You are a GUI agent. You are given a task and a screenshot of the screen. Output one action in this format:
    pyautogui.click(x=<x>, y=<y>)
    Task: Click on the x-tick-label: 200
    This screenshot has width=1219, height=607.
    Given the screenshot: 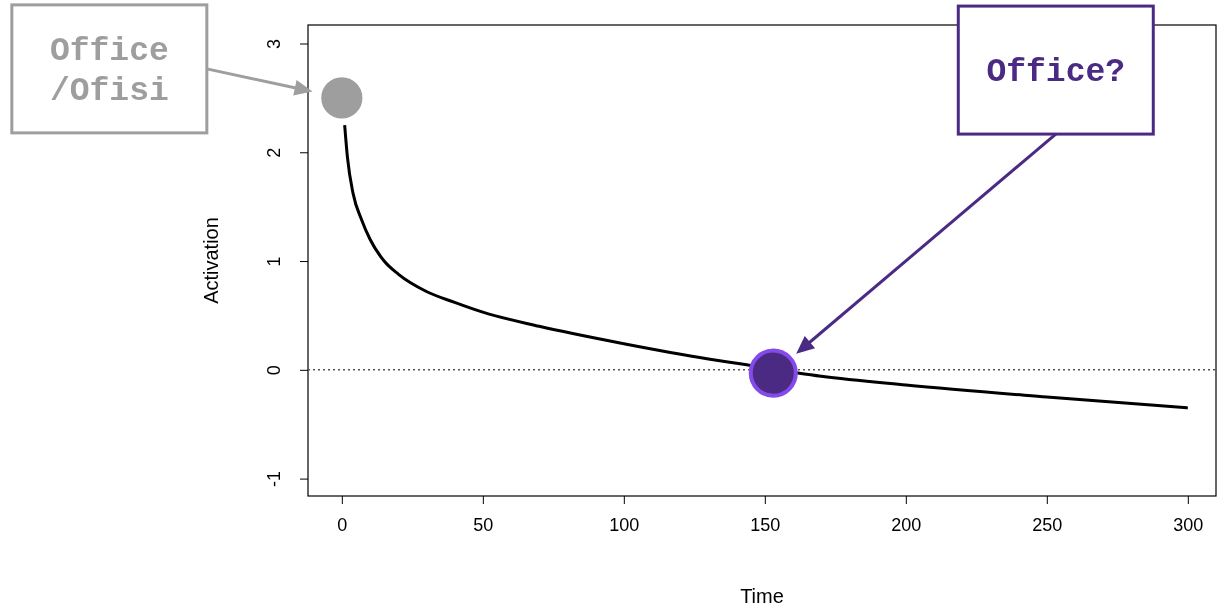 What is the action you would take?
    pyautogui.click(x=906, y=524)
    